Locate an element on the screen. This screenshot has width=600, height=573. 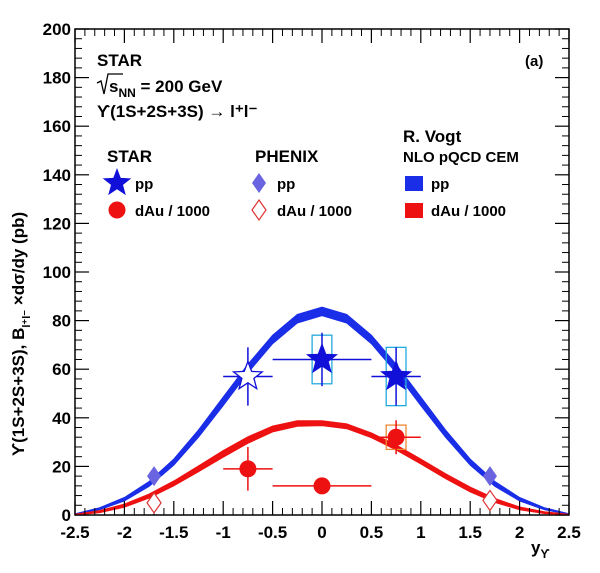
process-label: ϒ(1S+2S+3S) → l⁺l⁻ is located at coordinates (177, 111).